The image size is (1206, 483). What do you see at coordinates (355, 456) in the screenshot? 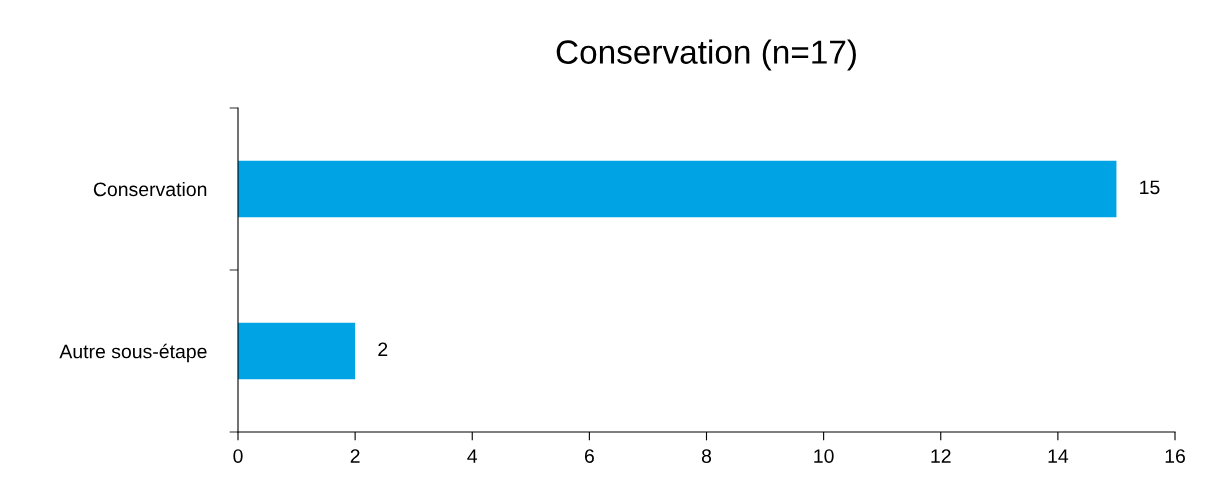
I see `x-tick-label: 2` at bounding box center [355, 456].